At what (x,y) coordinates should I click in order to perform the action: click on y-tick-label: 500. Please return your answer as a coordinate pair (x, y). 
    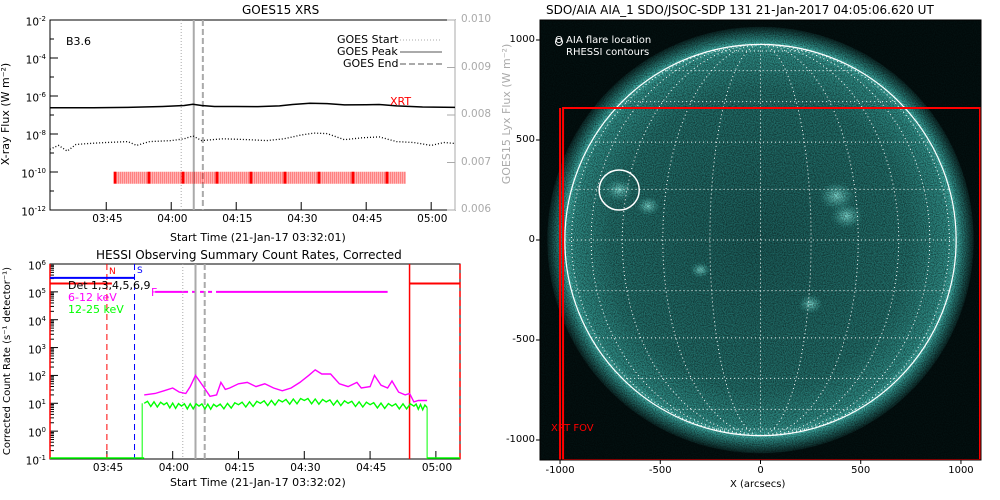
    Looking at the image, I should click on (525, 139).